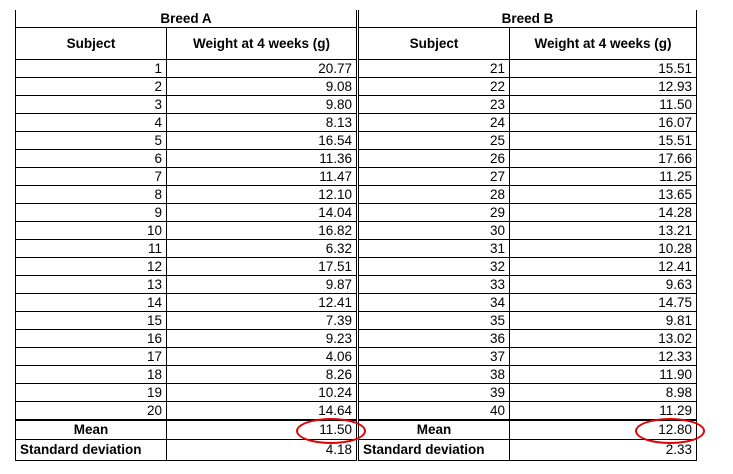 This screenshot has height=474, width=733. I want to click on breed-a-subject-cell: 2, so click(91, 86).